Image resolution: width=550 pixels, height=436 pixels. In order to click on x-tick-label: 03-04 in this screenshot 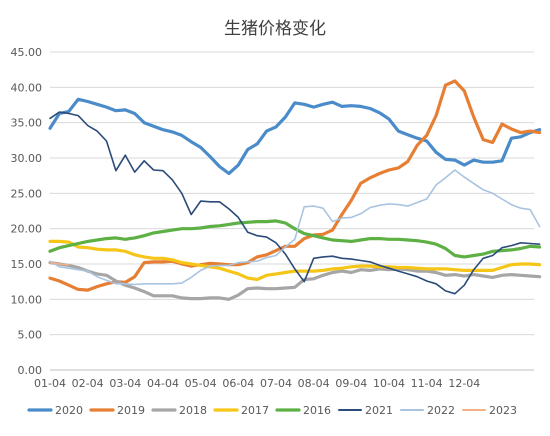, I will do `click(125, 383)`.